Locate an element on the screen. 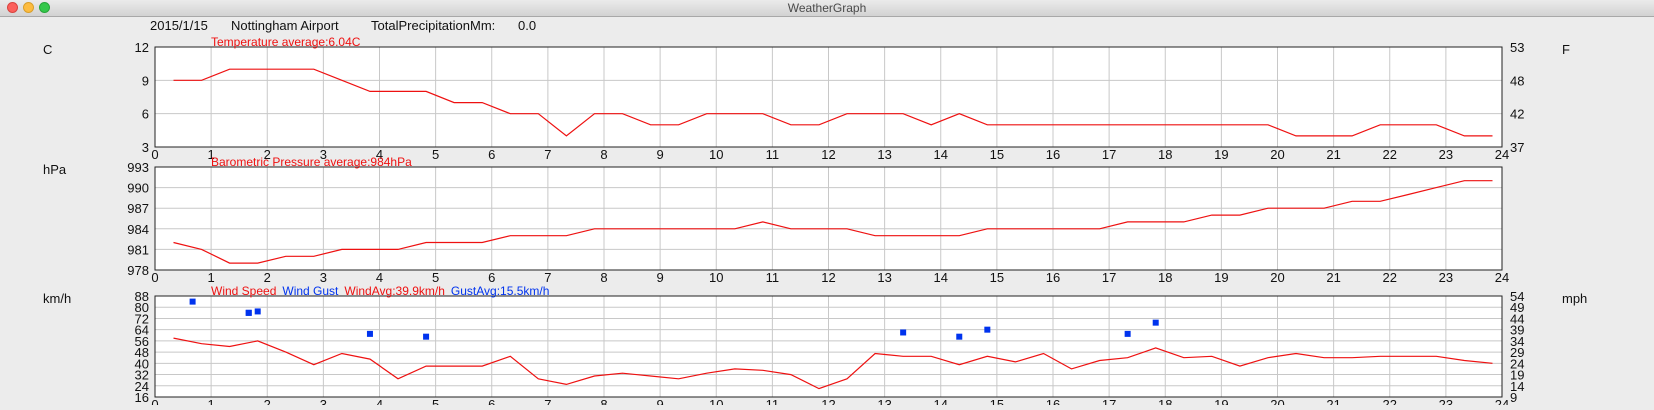  wind-x-tick-label: 15 is located at coordinates (997, 401).